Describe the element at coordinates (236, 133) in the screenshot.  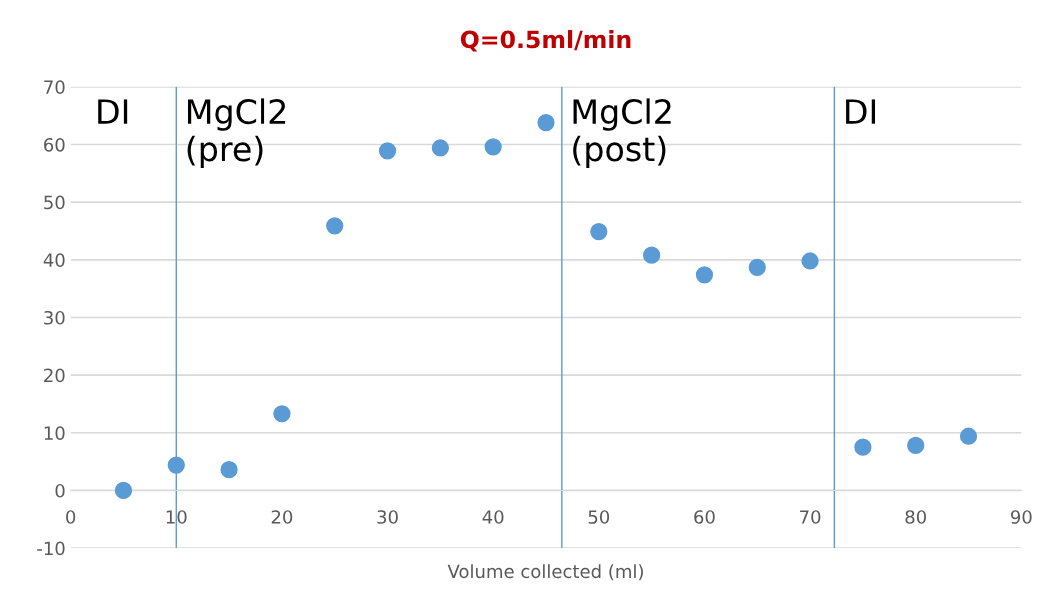
I see `ref-line-label: MgCl2 (pre)` at that location.